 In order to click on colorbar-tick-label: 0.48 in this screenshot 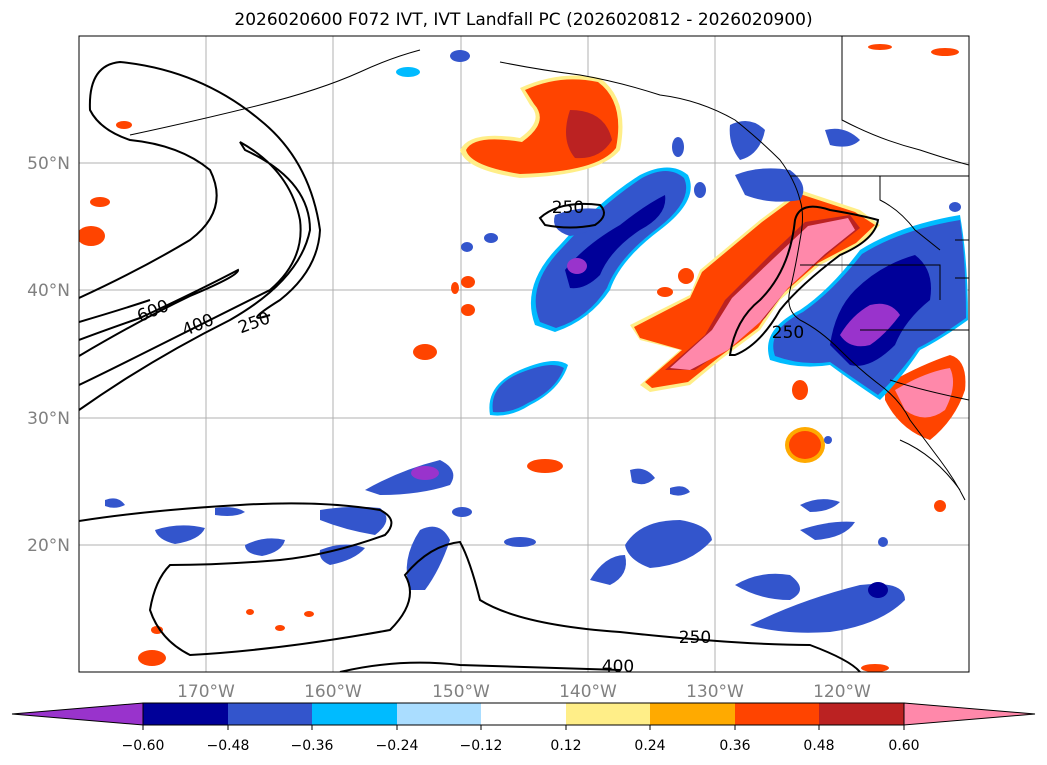, I will do `click(818, 746)`.